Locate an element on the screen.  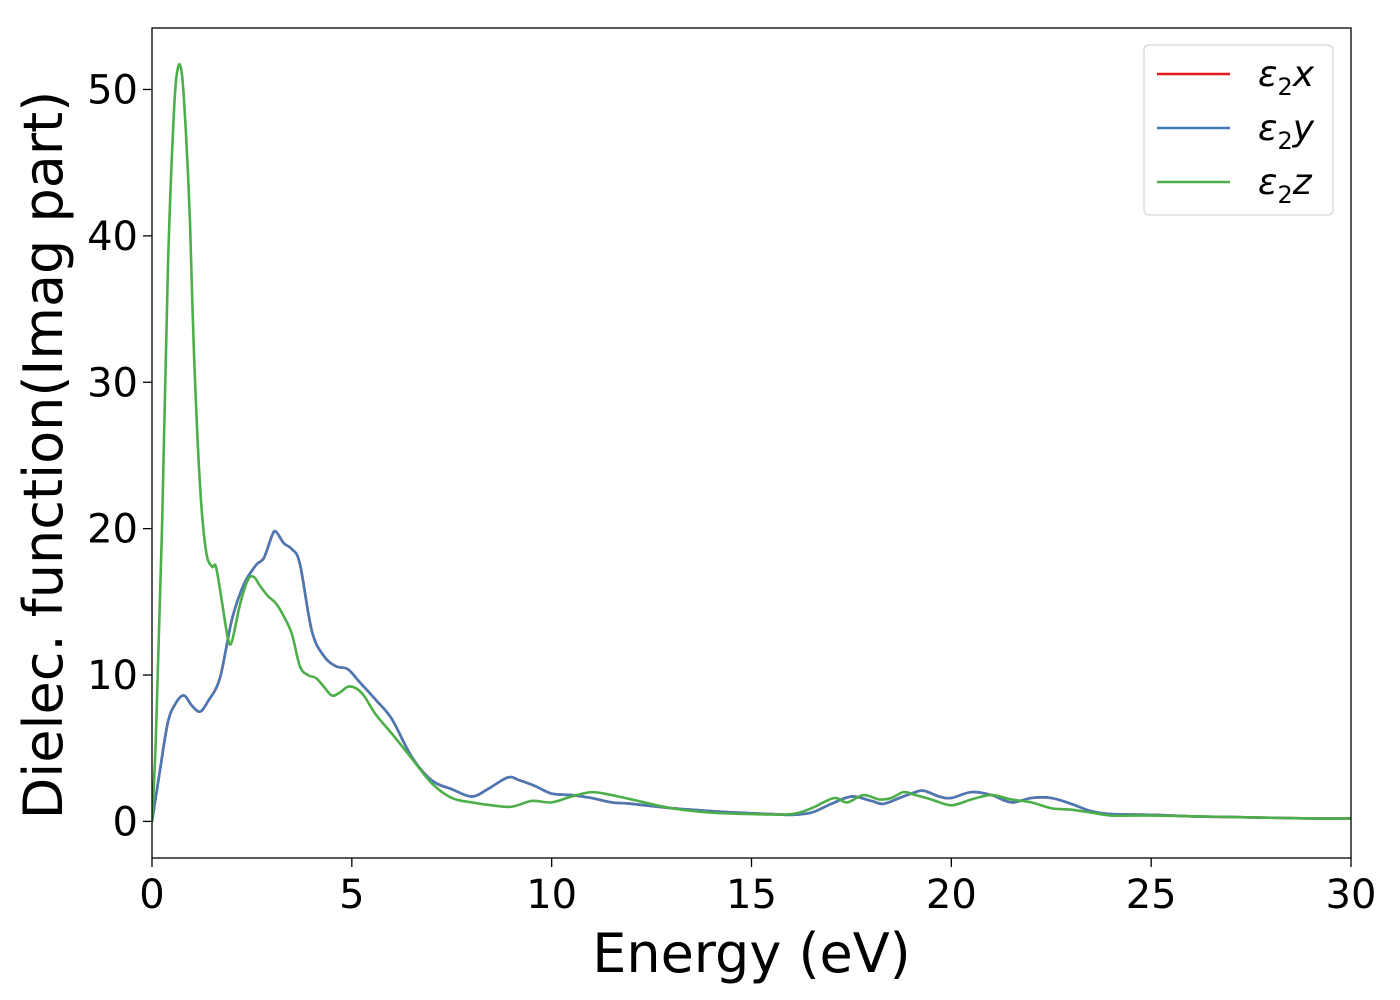
legend-item: ε2y is located at coordinates (1236, 131).